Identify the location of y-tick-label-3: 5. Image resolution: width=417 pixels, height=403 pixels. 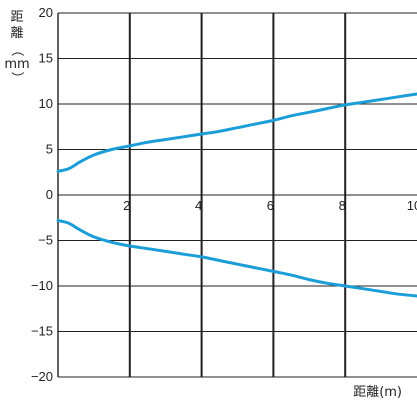
(49, 149).